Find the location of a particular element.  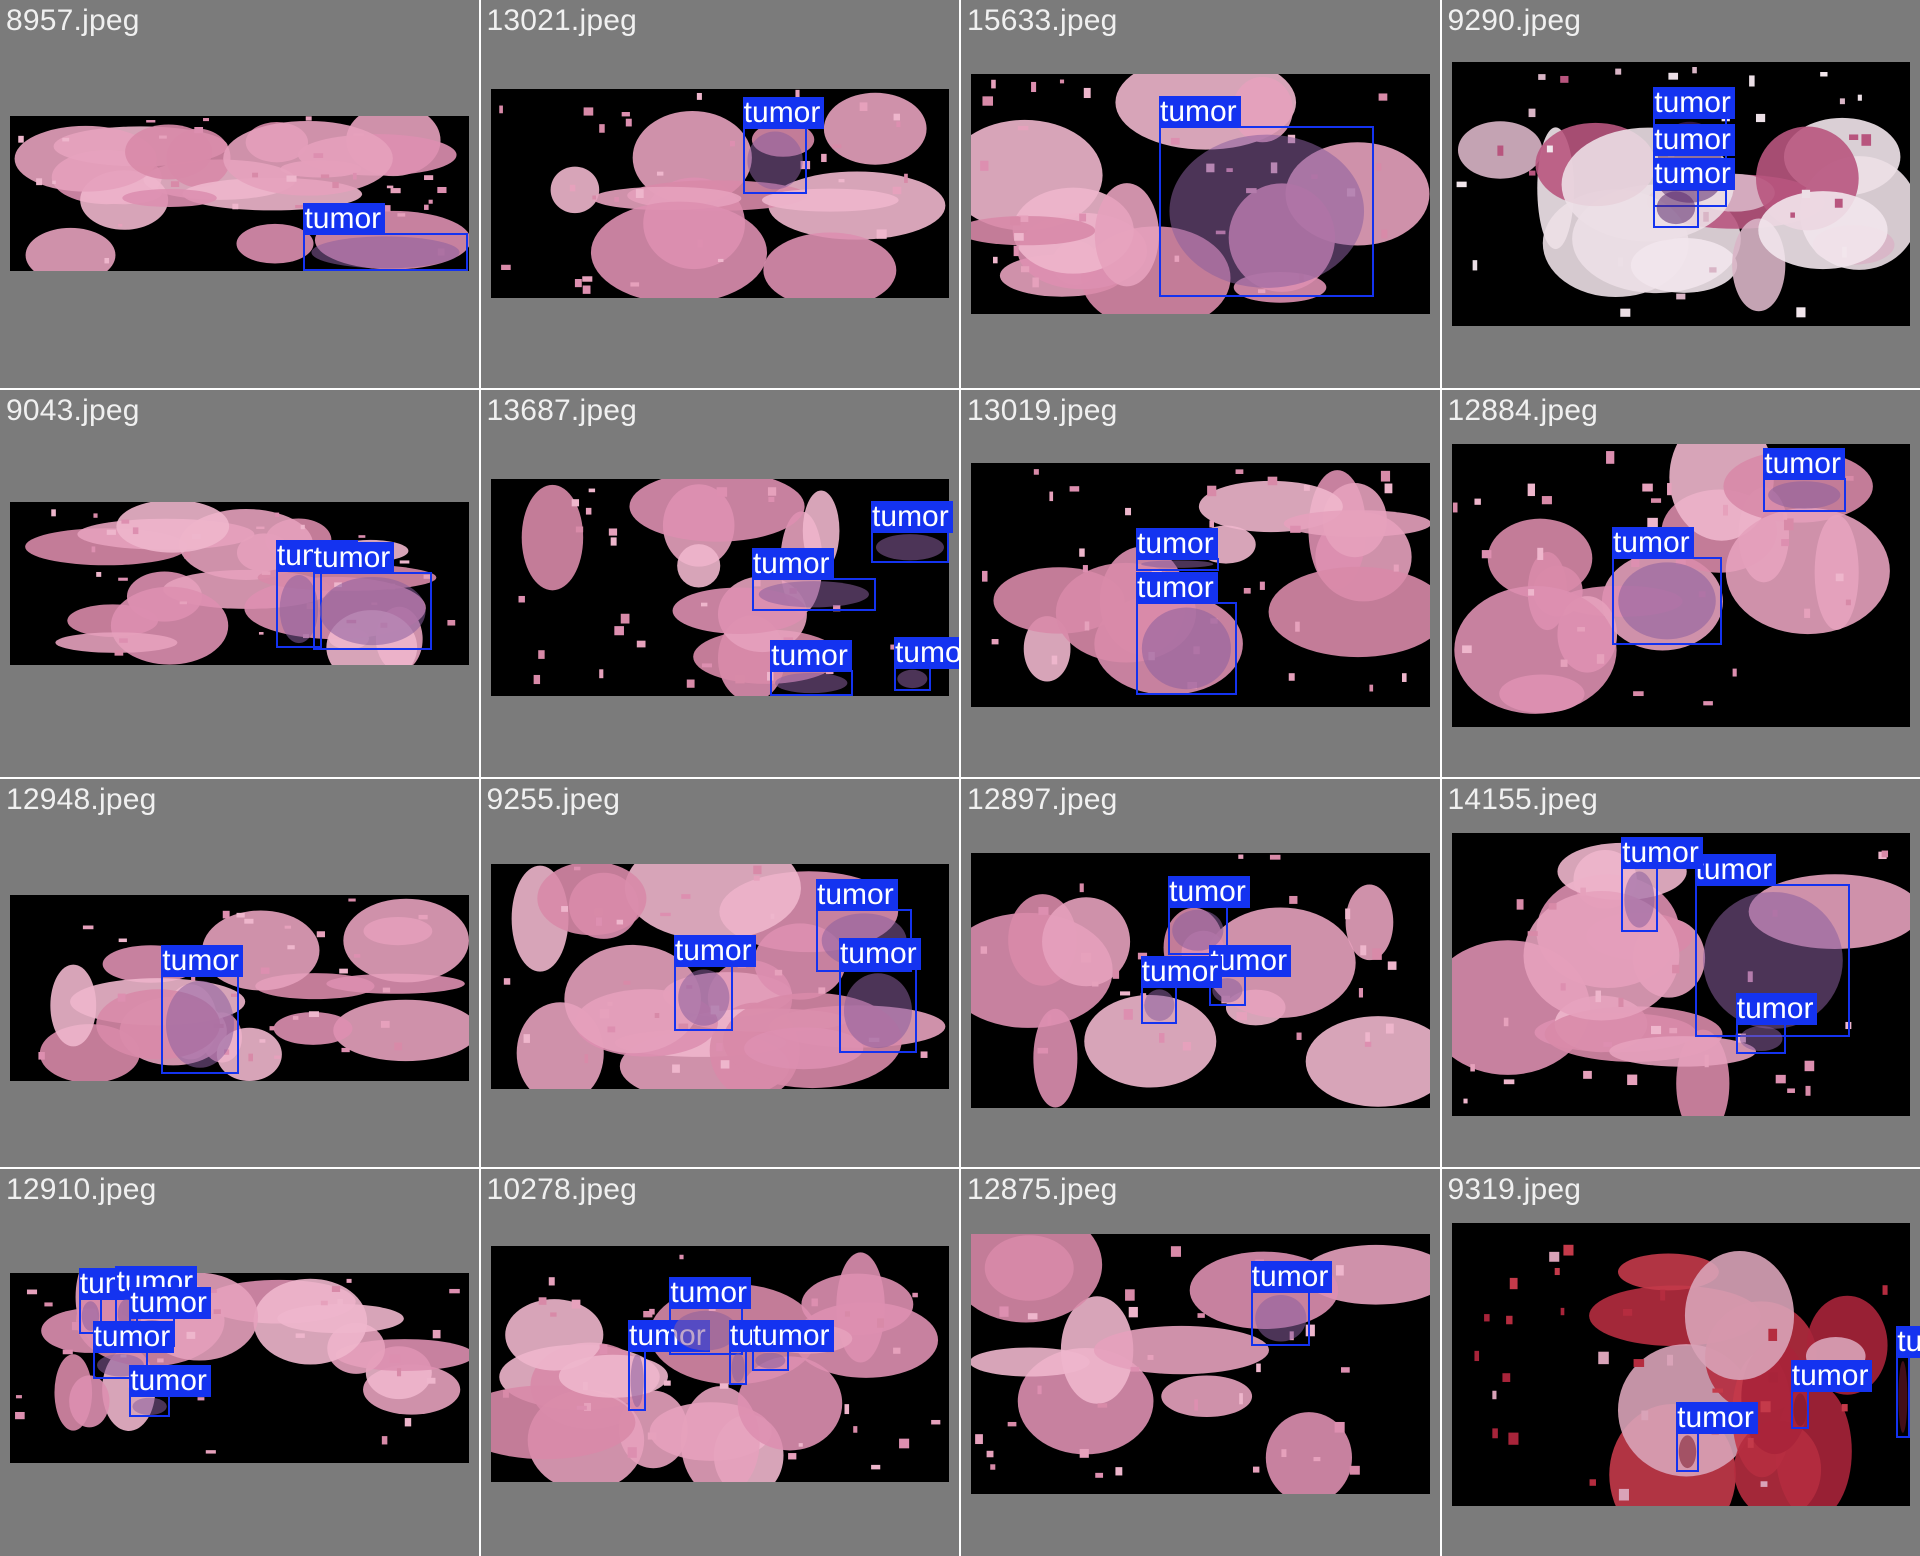

image-filename: 9319.jpeg is located at coordinates (1514, 1189).